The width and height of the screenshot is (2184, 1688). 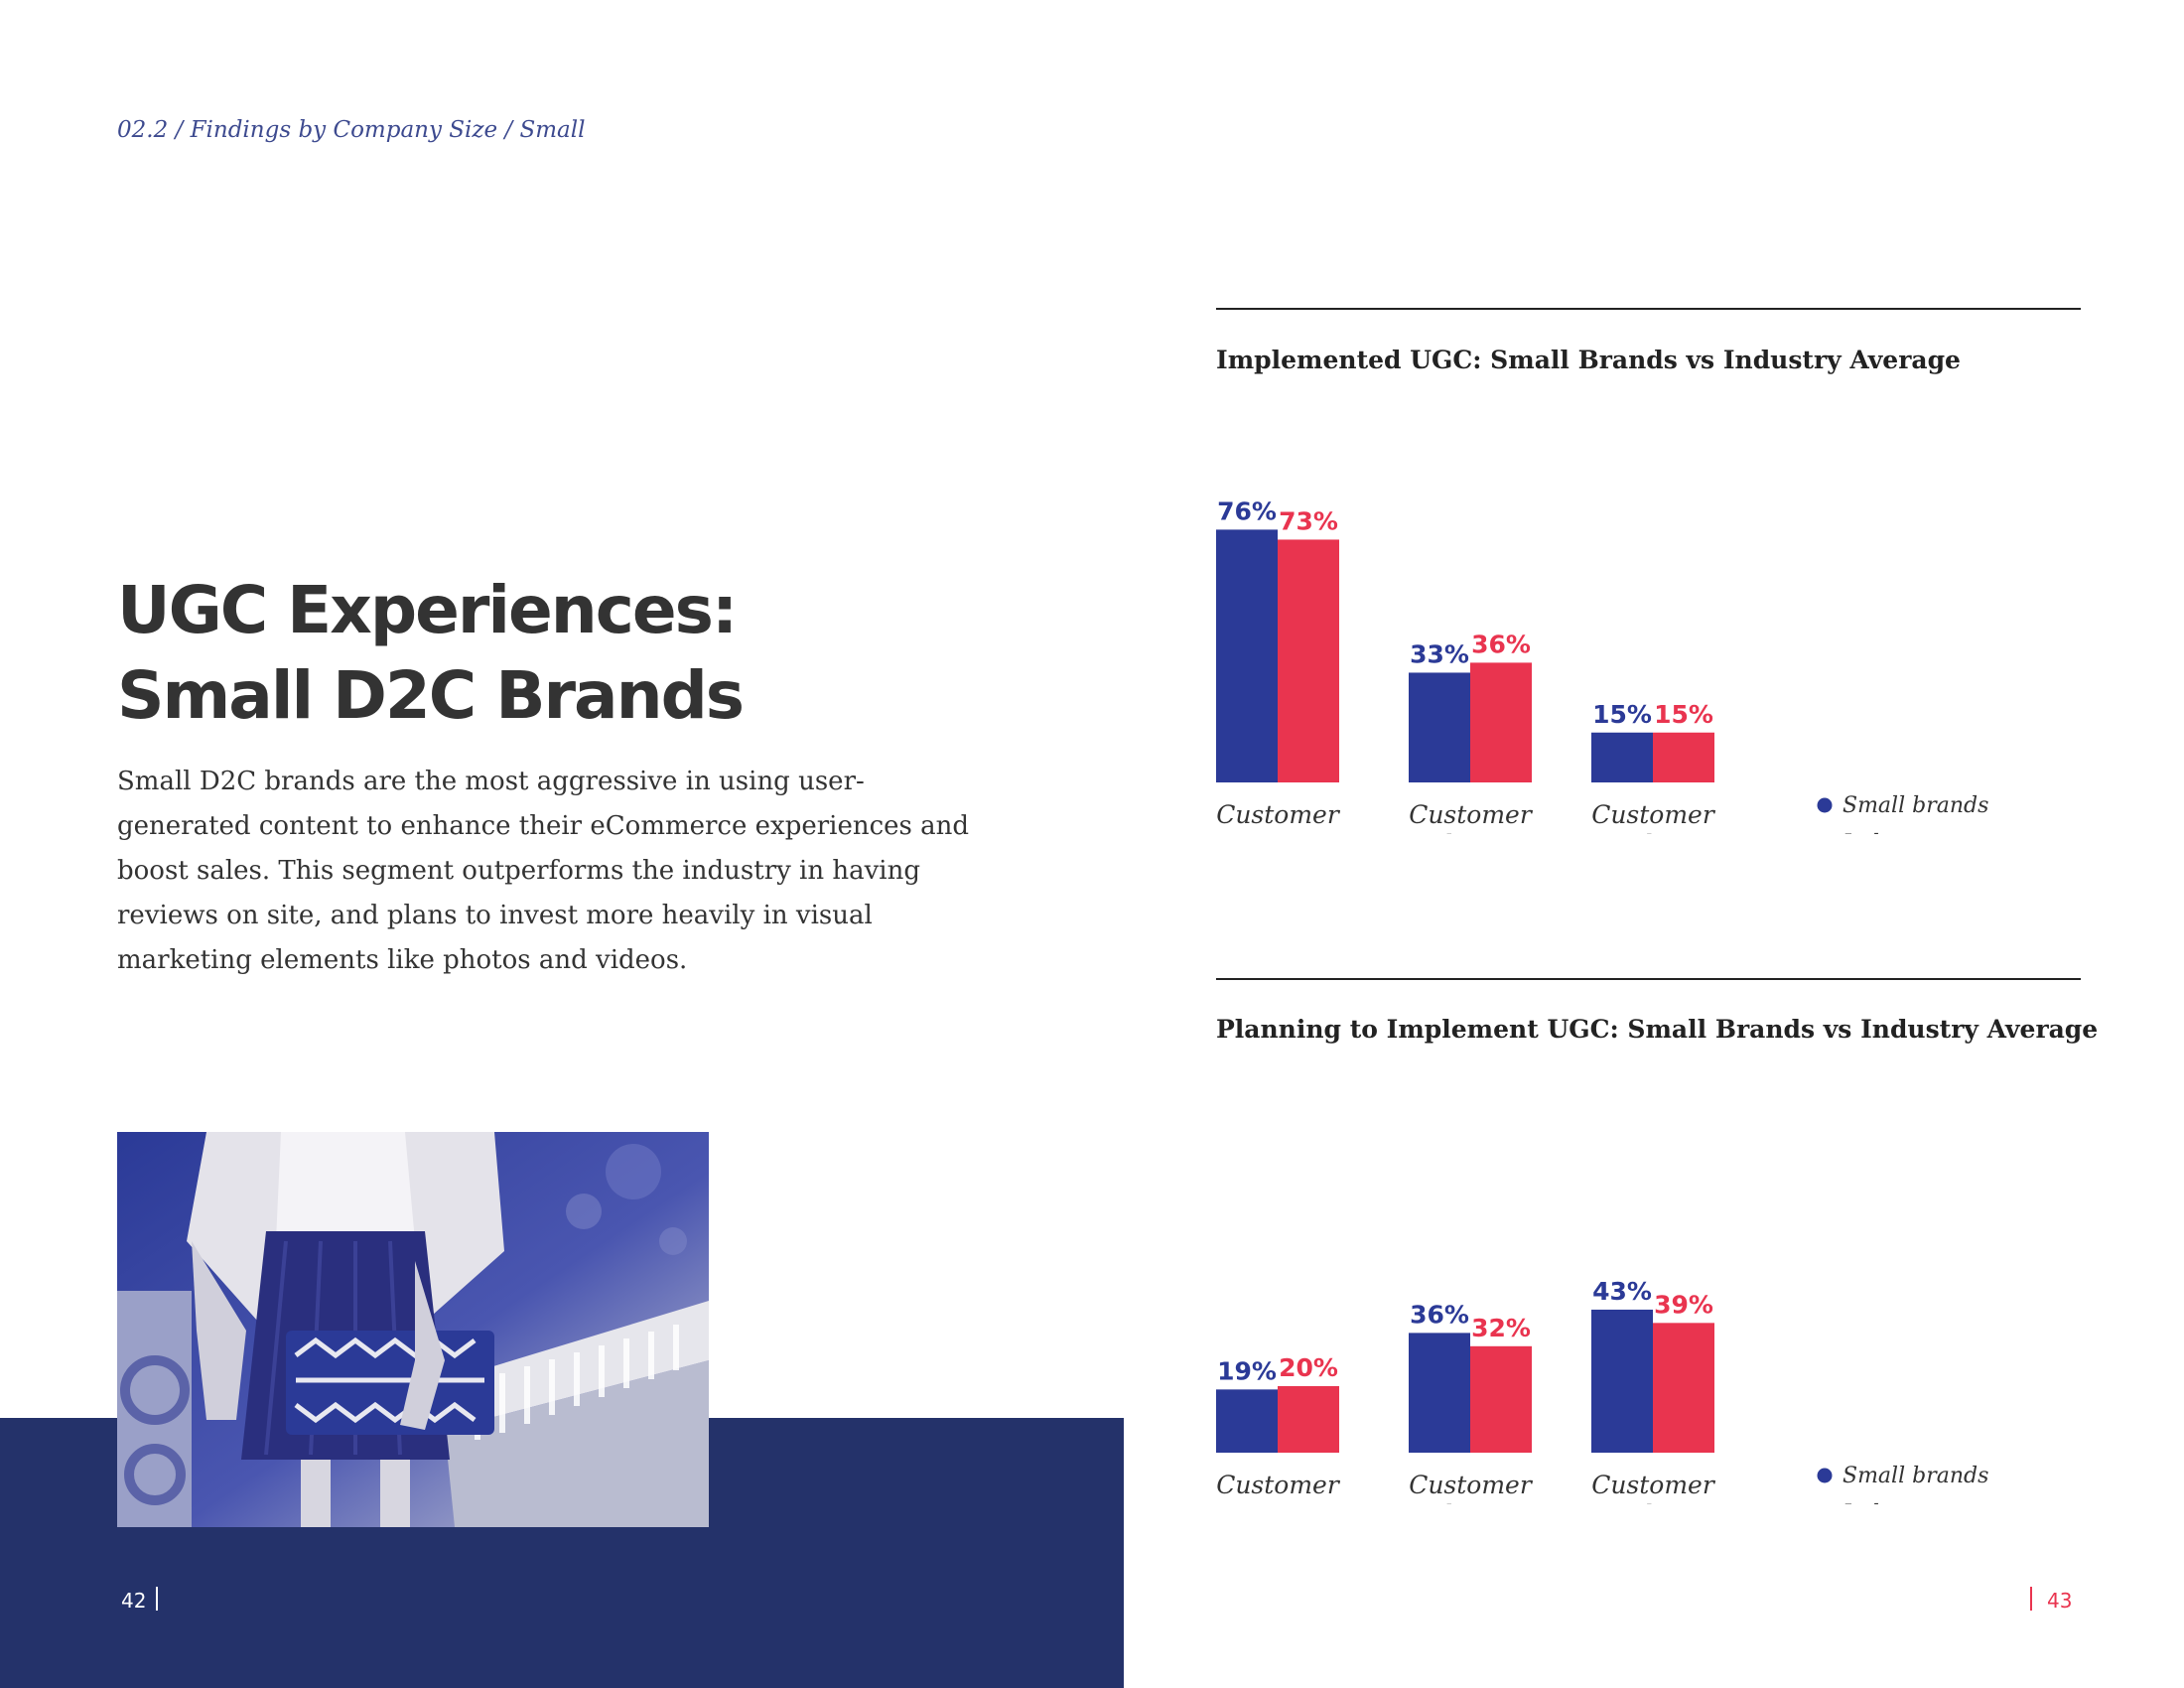 I want to click on page-number-left: 42, so click(x=134, y=1601).